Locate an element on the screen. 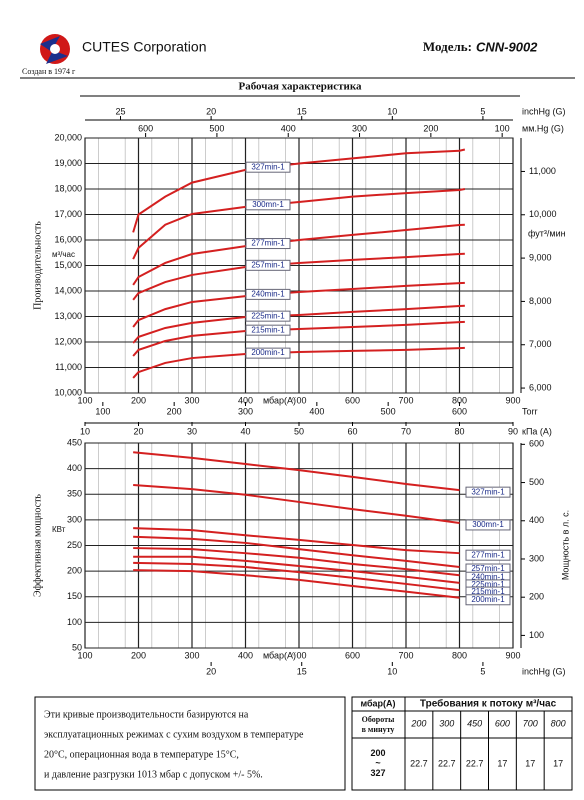 The image size is (584, 800). curve is located at coordinates (296, 552).